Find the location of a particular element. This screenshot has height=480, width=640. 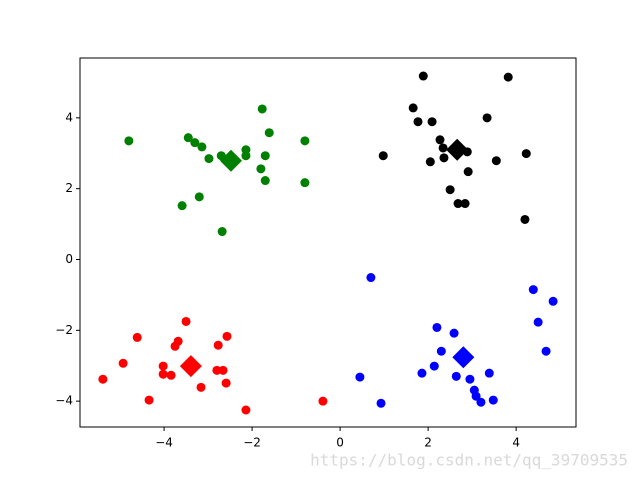

y-tick-label: 0 is located at coordinates (69, 259).